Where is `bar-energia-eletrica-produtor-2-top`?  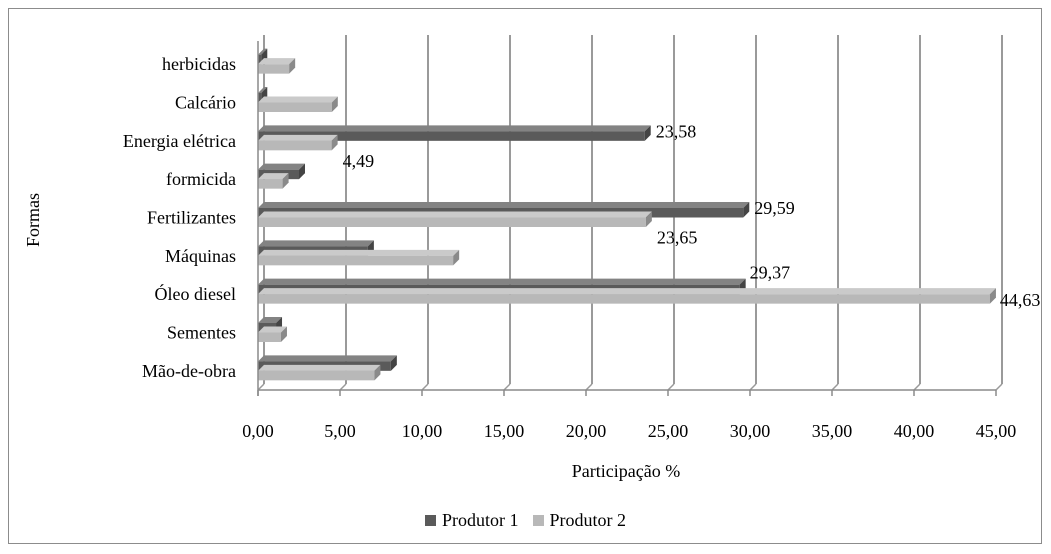 bar-energia-eletrica-produtor-2-top is located at coordinates (298, 137).